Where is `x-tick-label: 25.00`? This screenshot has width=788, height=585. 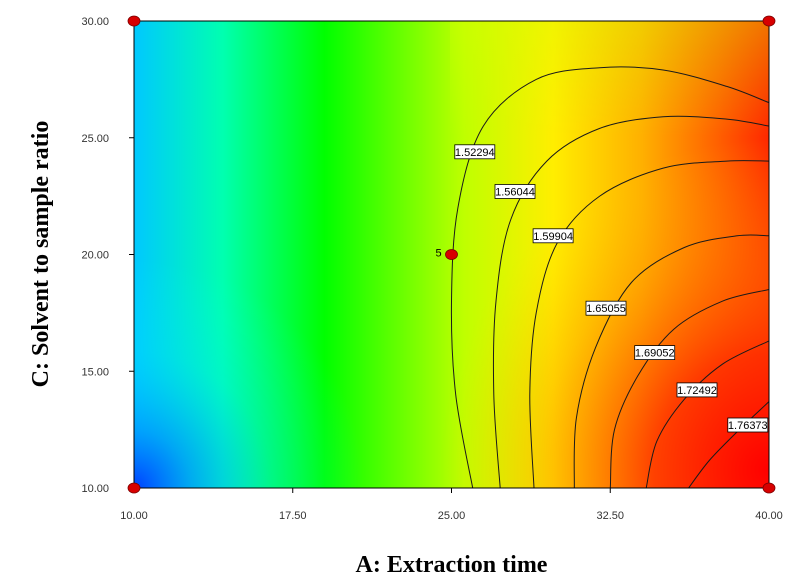
x-tick-label: 25.00 is located at coordinates (452, 516).